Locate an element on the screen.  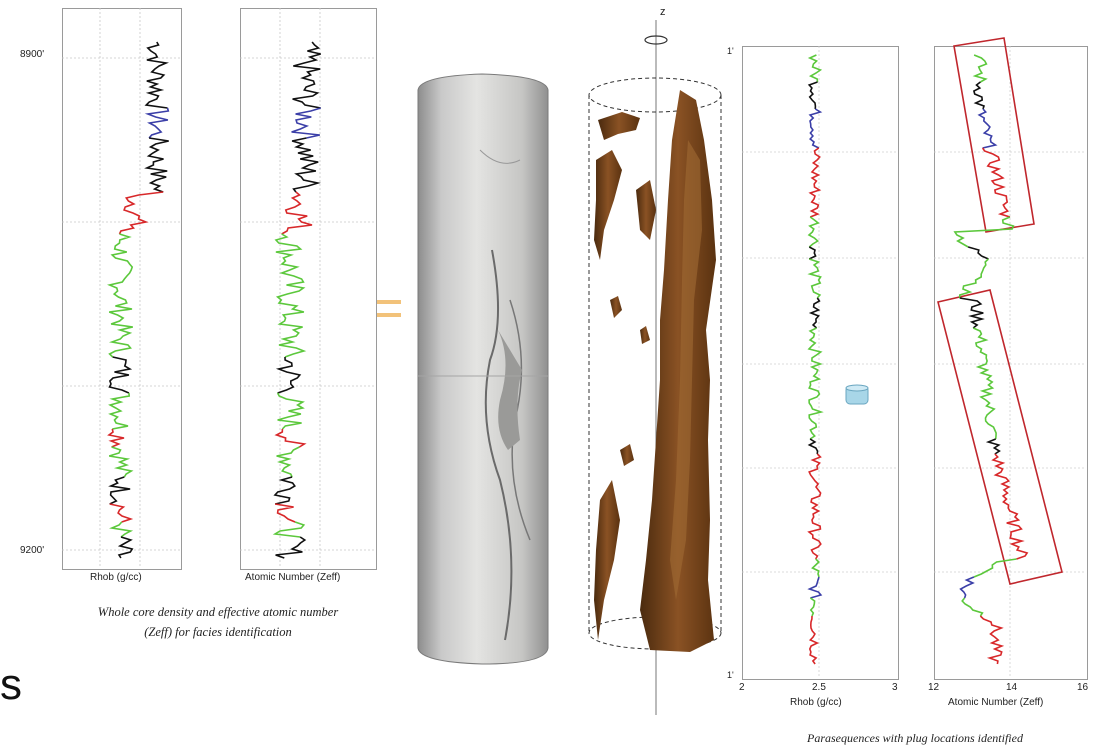
right-depth-top: 1' is located at coordinates (730, 51).